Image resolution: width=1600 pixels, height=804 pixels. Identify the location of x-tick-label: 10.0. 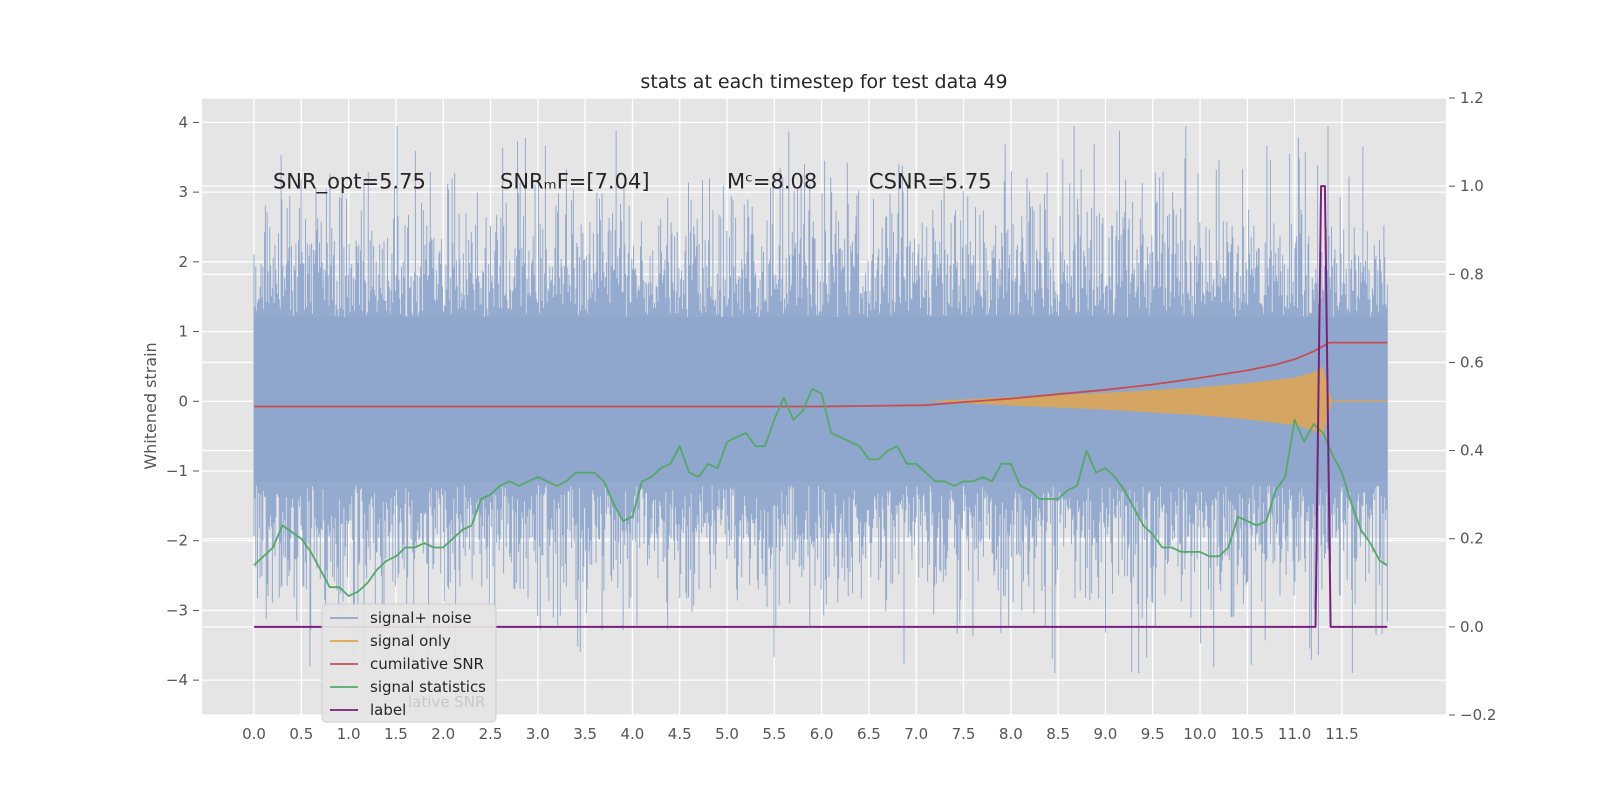
(1199, 734).